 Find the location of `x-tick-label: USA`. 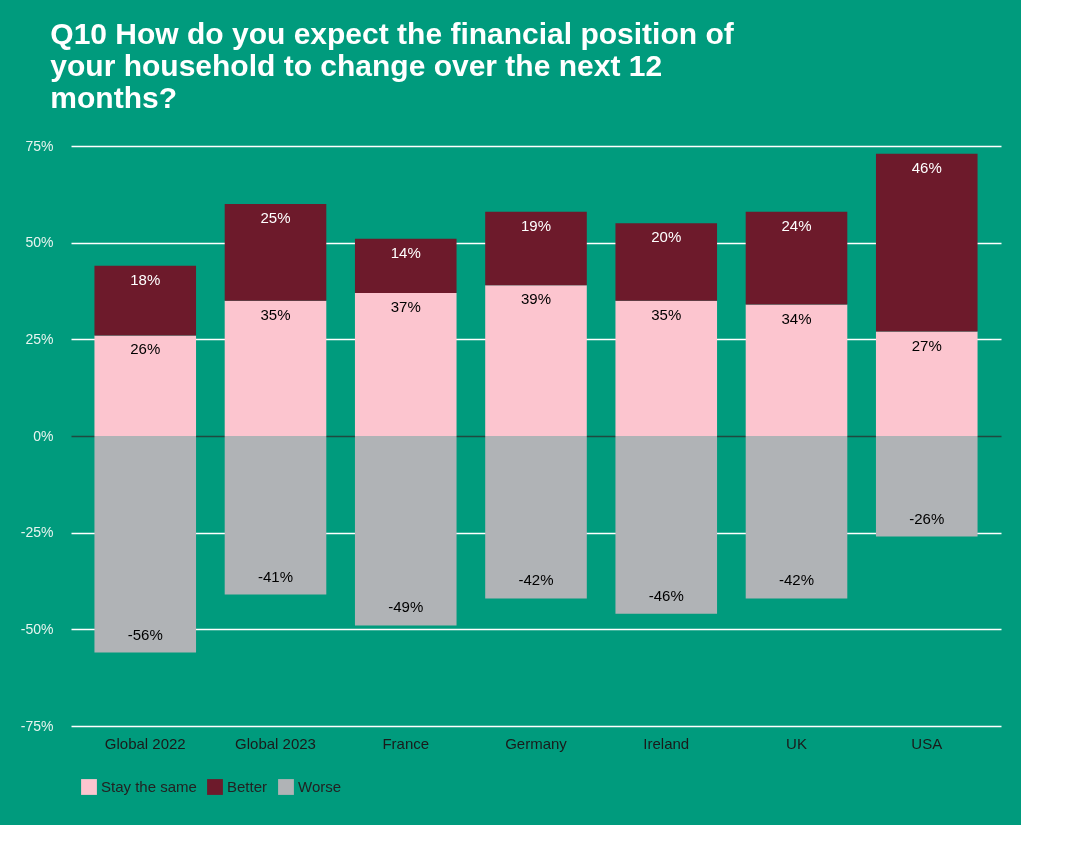

x-tick-label: USA is located at coordinates (927, 743).